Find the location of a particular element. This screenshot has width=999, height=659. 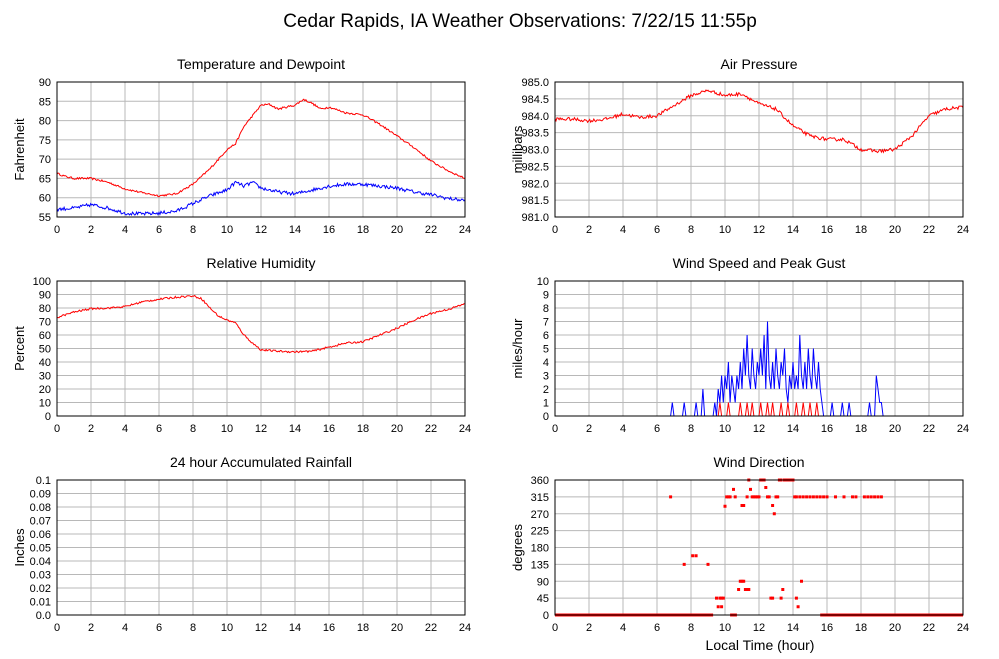

y-tick-label: 75 is located at coordinates (45, 141).